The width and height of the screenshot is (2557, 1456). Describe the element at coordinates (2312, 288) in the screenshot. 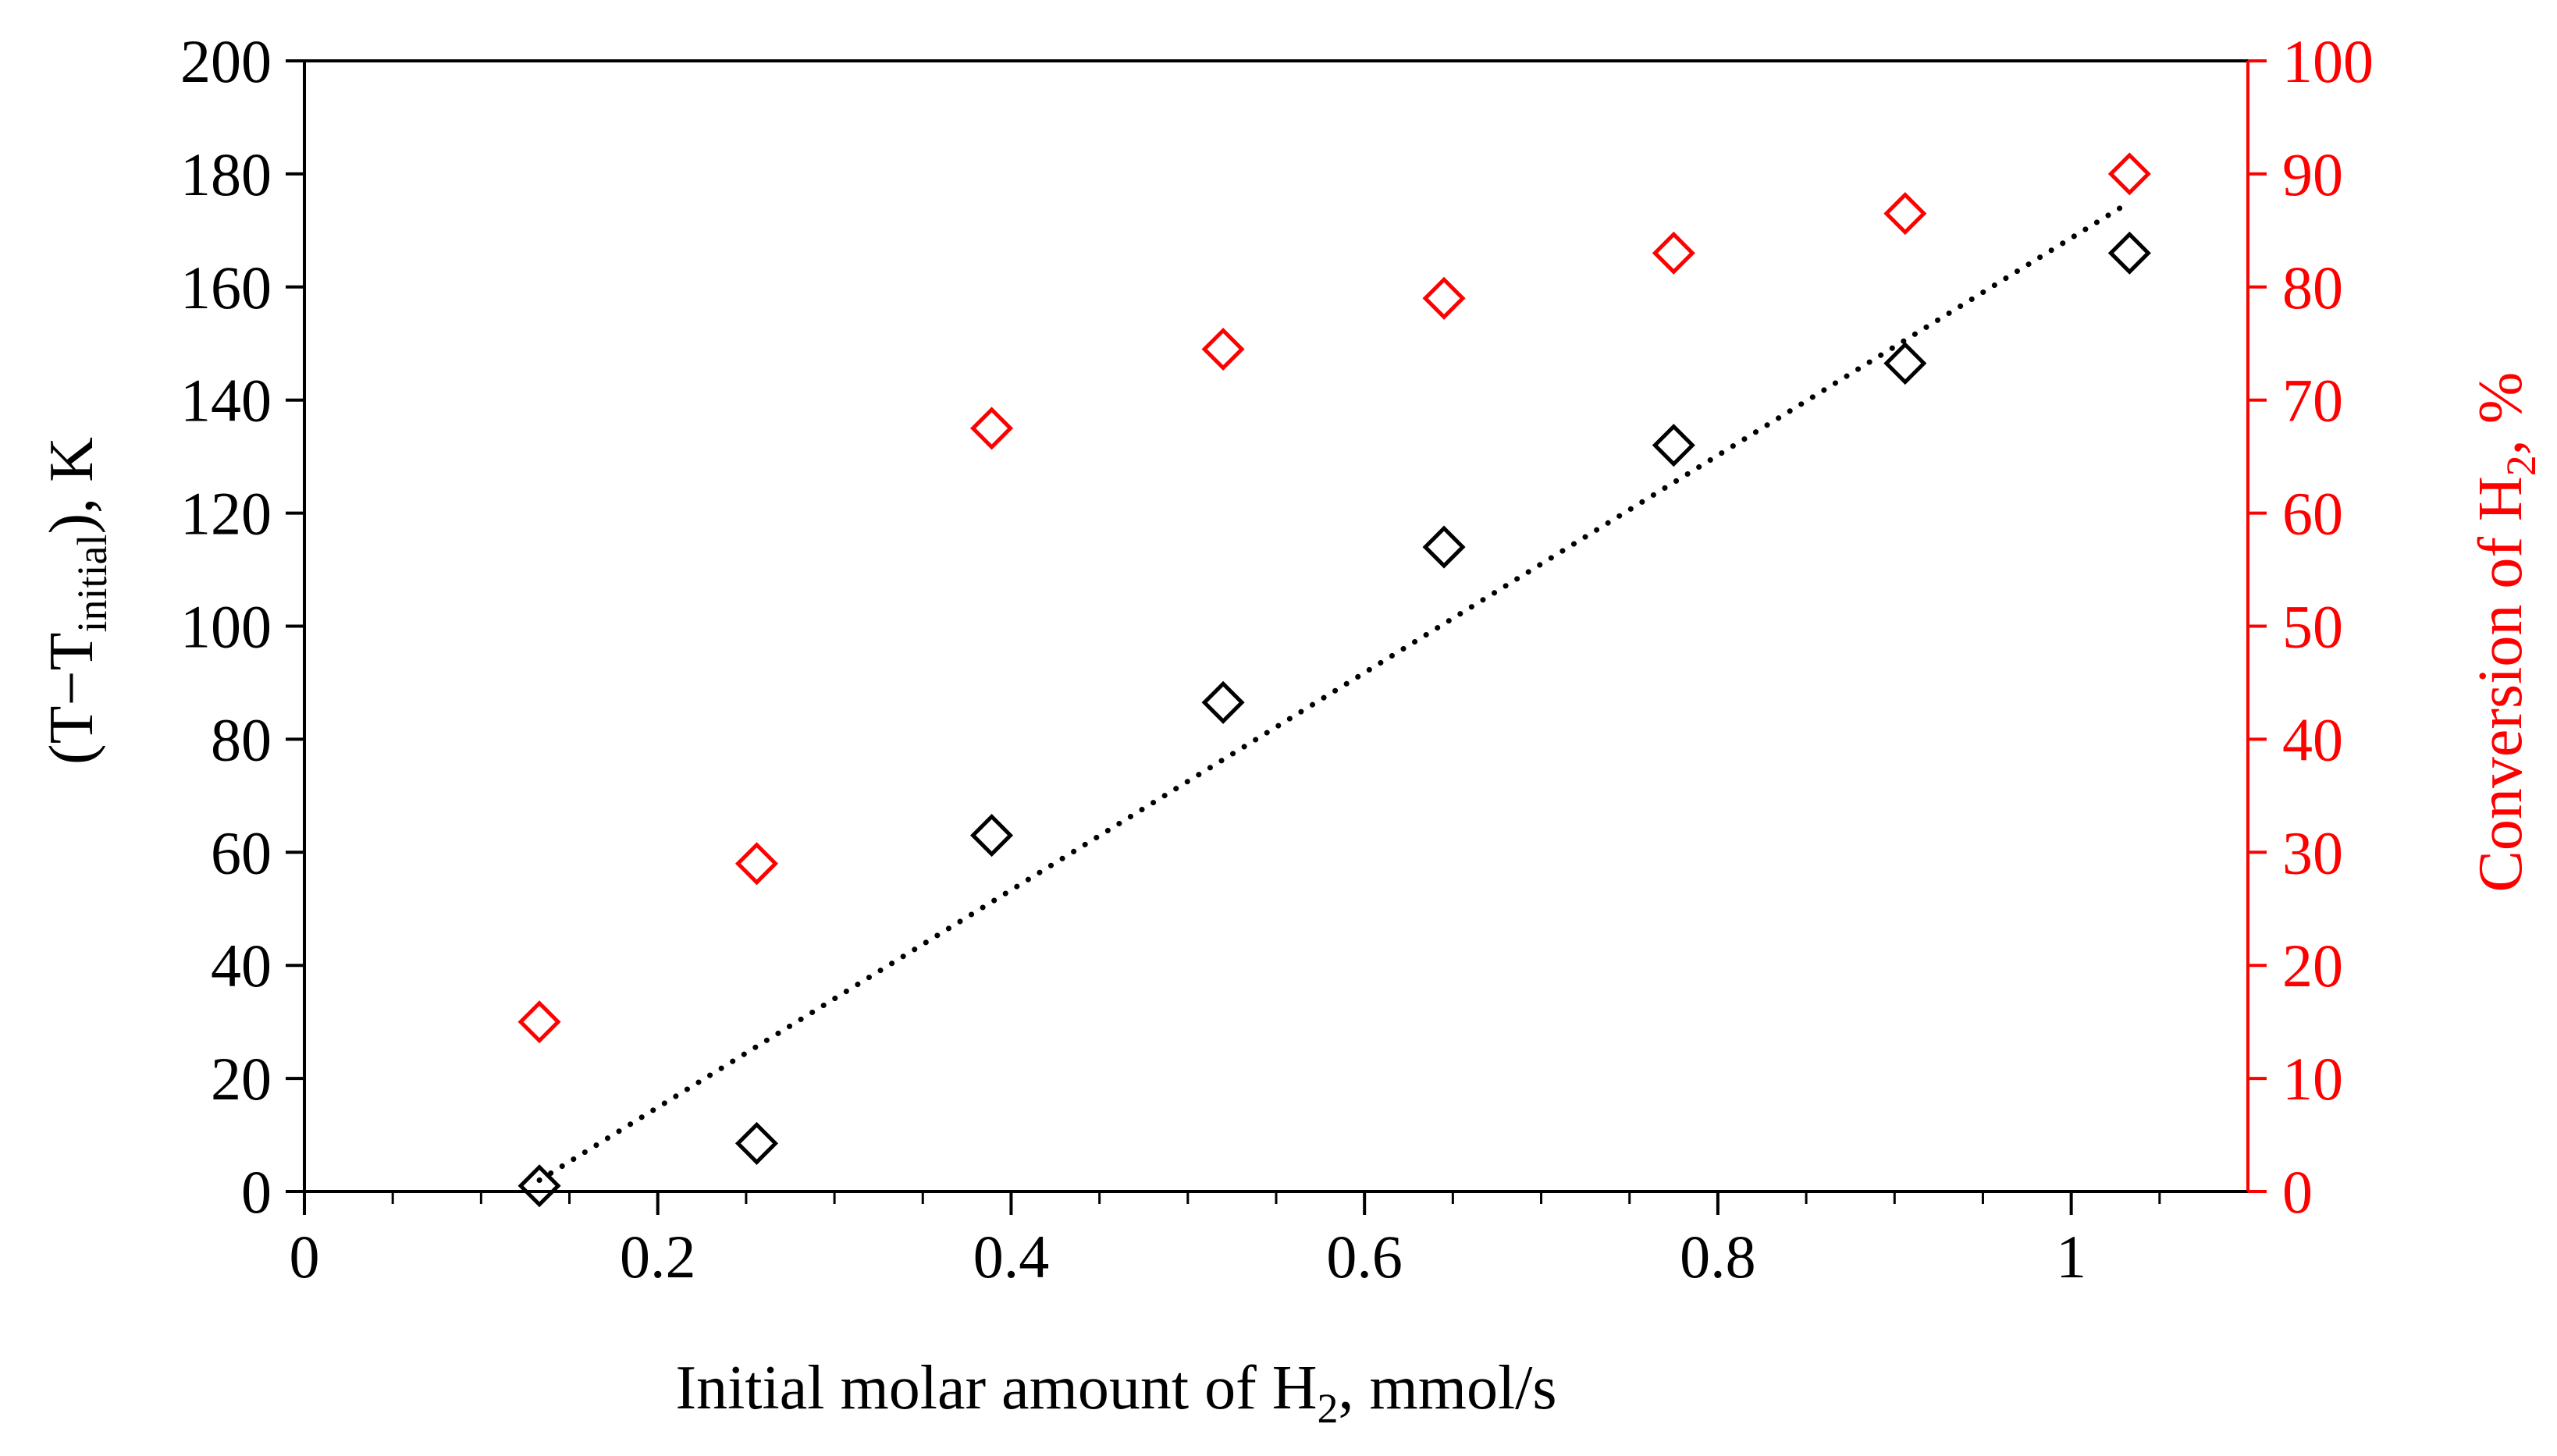

I see `y-right-tick-label: 80` at that location.